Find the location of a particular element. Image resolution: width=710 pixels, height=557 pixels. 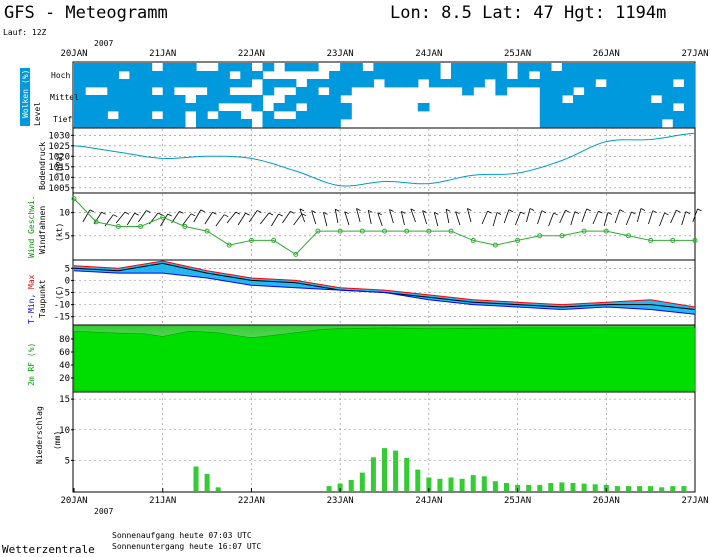

y-tick-label: 0 is located at coordinates (67, 281).